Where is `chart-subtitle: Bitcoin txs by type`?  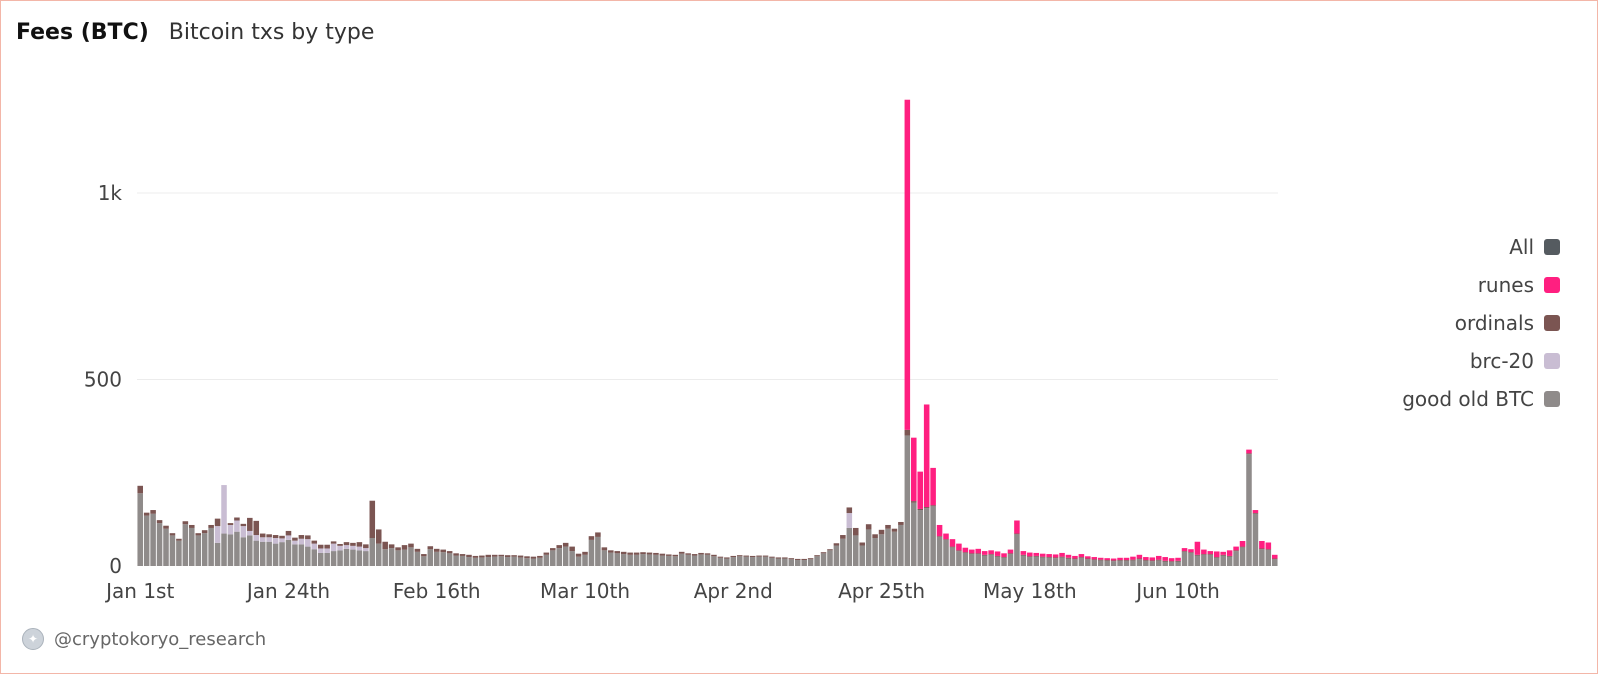
chart-subtitle: Bitcoin txs by type is located at coordinates (271, 32).